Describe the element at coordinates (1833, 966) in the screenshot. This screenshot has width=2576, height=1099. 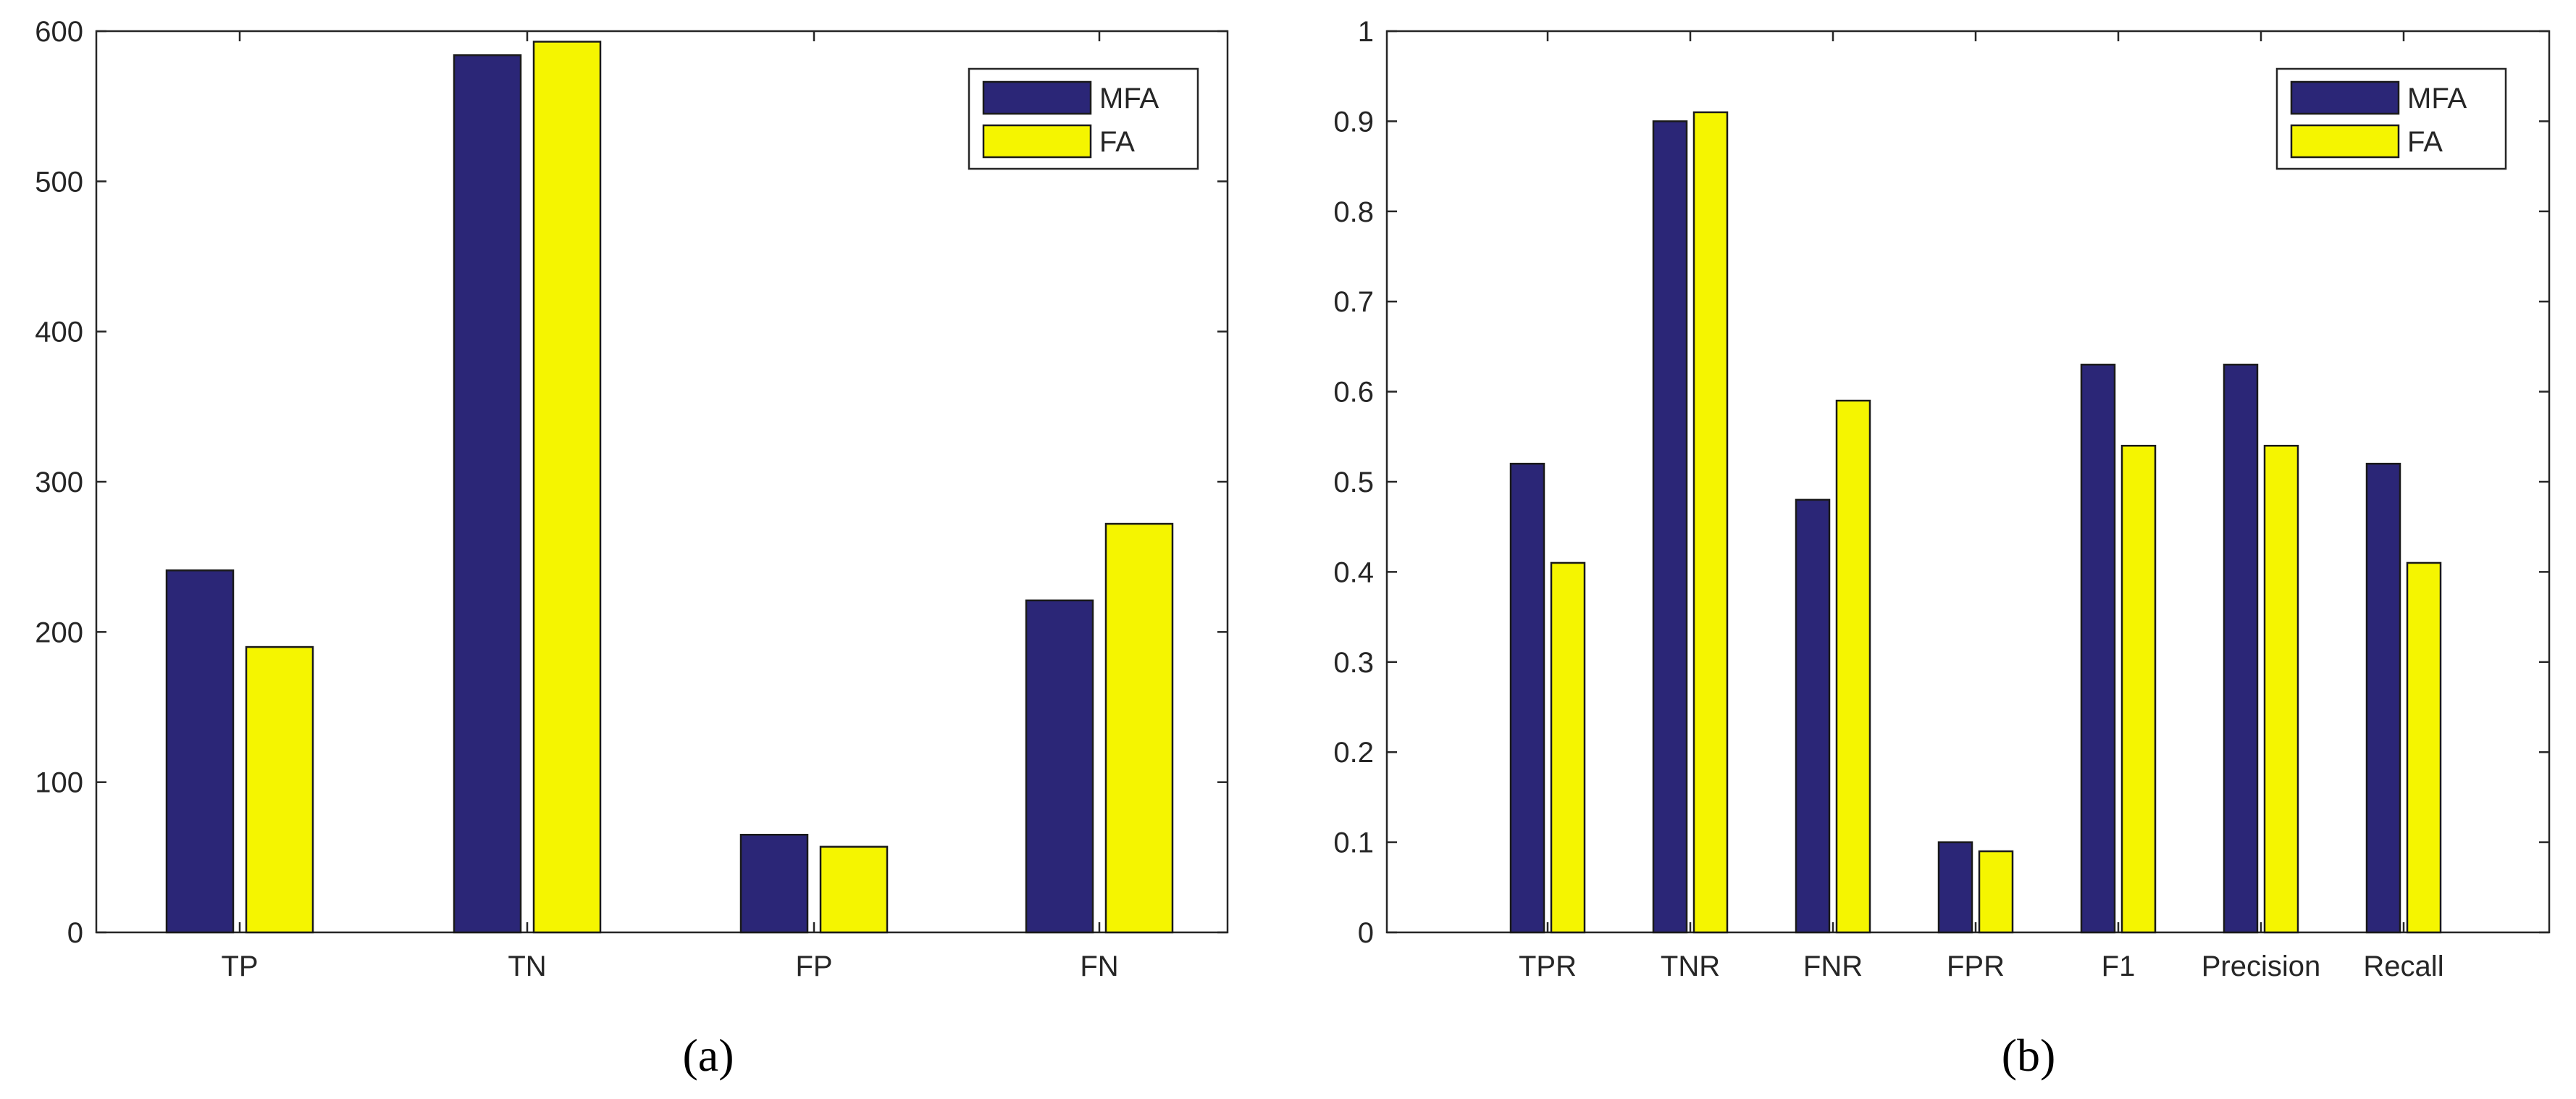
I see `x-tick-label: FNR` at that location.